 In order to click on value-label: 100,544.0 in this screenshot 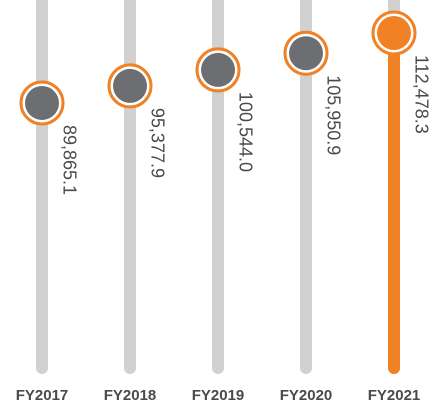, I will do `click(245, 132)`.